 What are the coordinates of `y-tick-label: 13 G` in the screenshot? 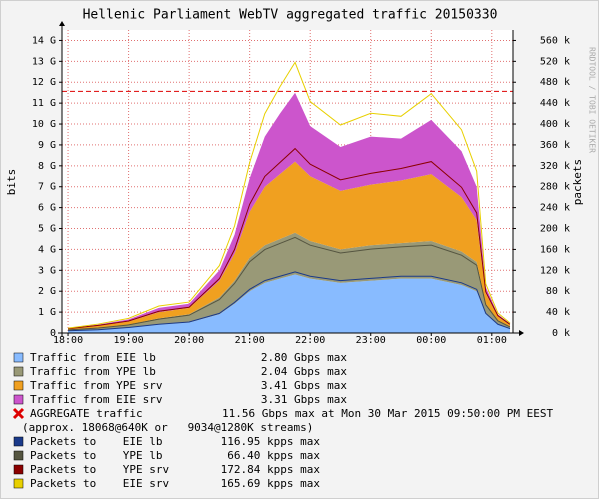 It's located at (44, 61).